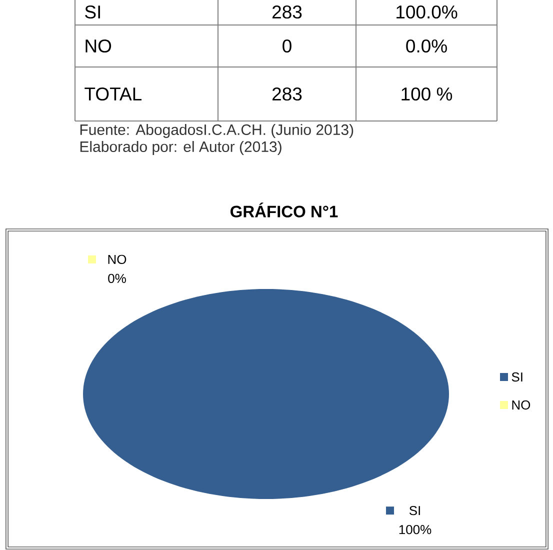 The width and height of the screenshot is (553, 550). What do you see at coordinates (517, 377) in the screenshot?
I see `category-label: SI` at bounding box center [517, 377].